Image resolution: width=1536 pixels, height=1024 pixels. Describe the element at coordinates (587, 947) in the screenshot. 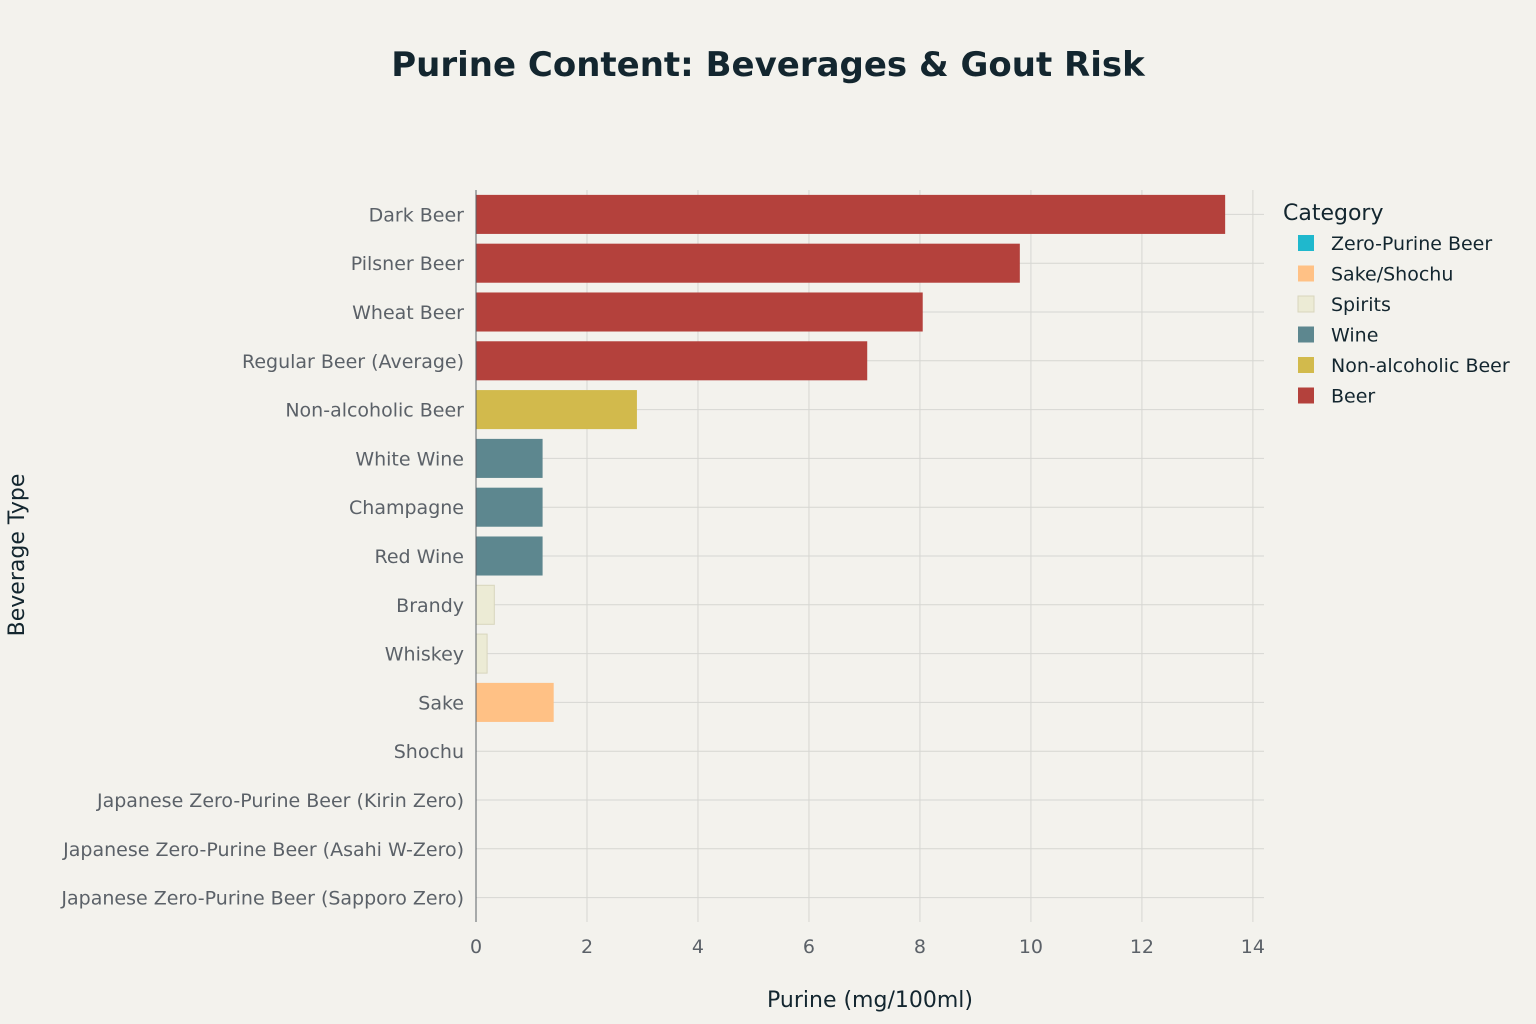

I see `x-tick-label-2: 2` at that location.